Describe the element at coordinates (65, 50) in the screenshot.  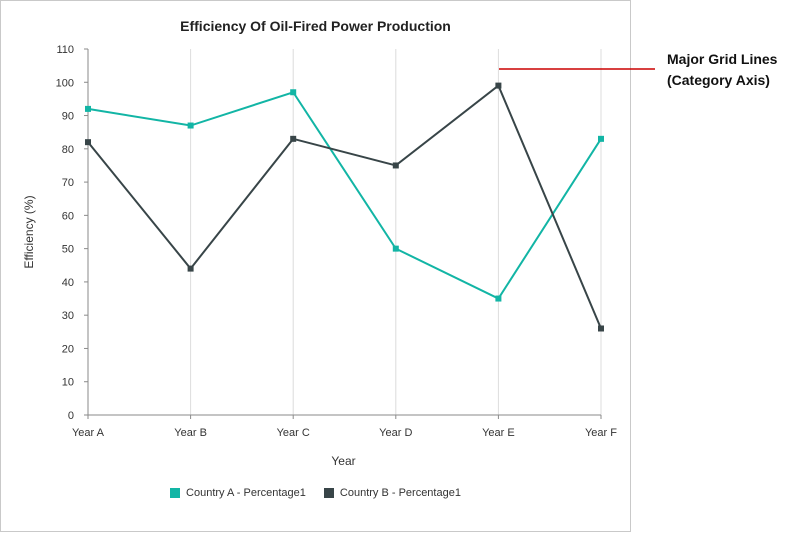
I see `y-tick-label-110: 110` at that location.